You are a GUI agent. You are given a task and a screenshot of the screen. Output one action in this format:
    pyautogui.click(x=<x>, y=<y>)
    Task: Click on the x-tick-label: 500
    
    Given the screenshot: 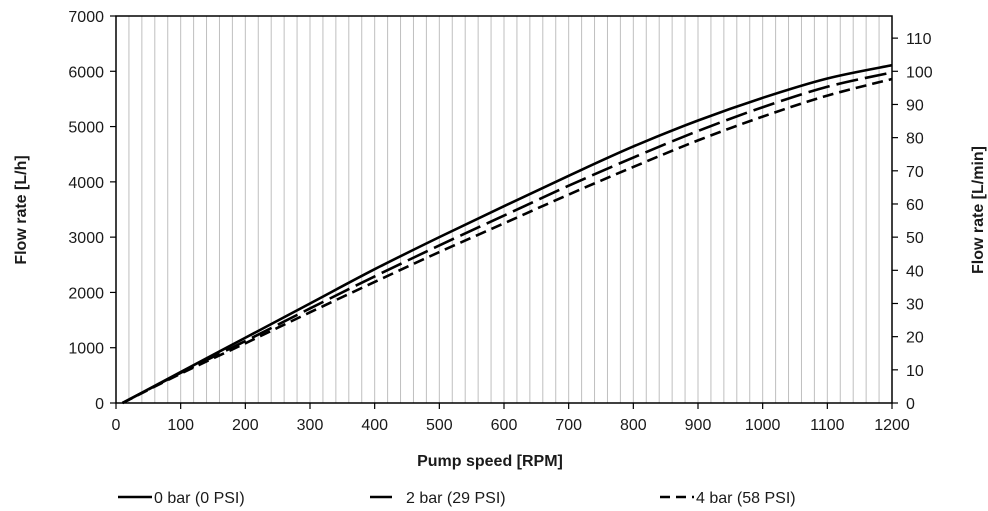 What is the action you would take?
    pyautogui.click(x=439, y=425)
    